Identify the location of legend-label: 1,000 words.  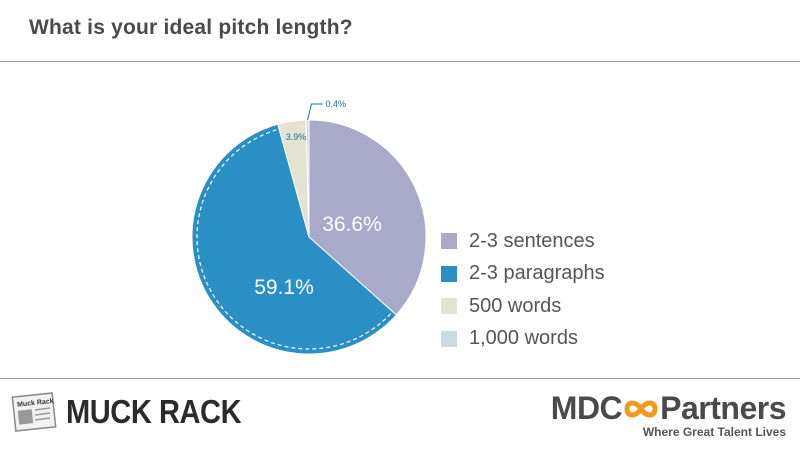
(523, 338).